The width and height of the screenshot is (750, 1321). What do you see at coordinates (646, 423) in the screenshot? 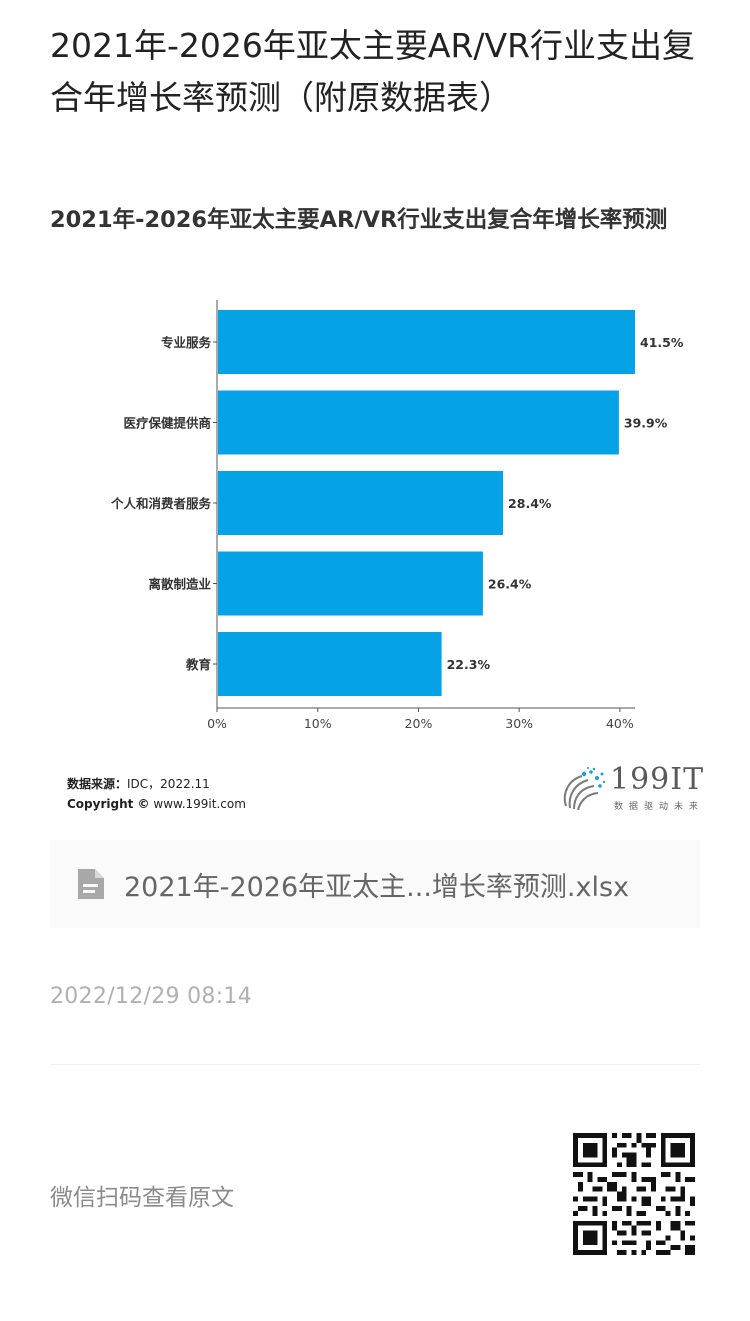
I see `value-label-1: 39.9%` at bounding box center [646, 423].